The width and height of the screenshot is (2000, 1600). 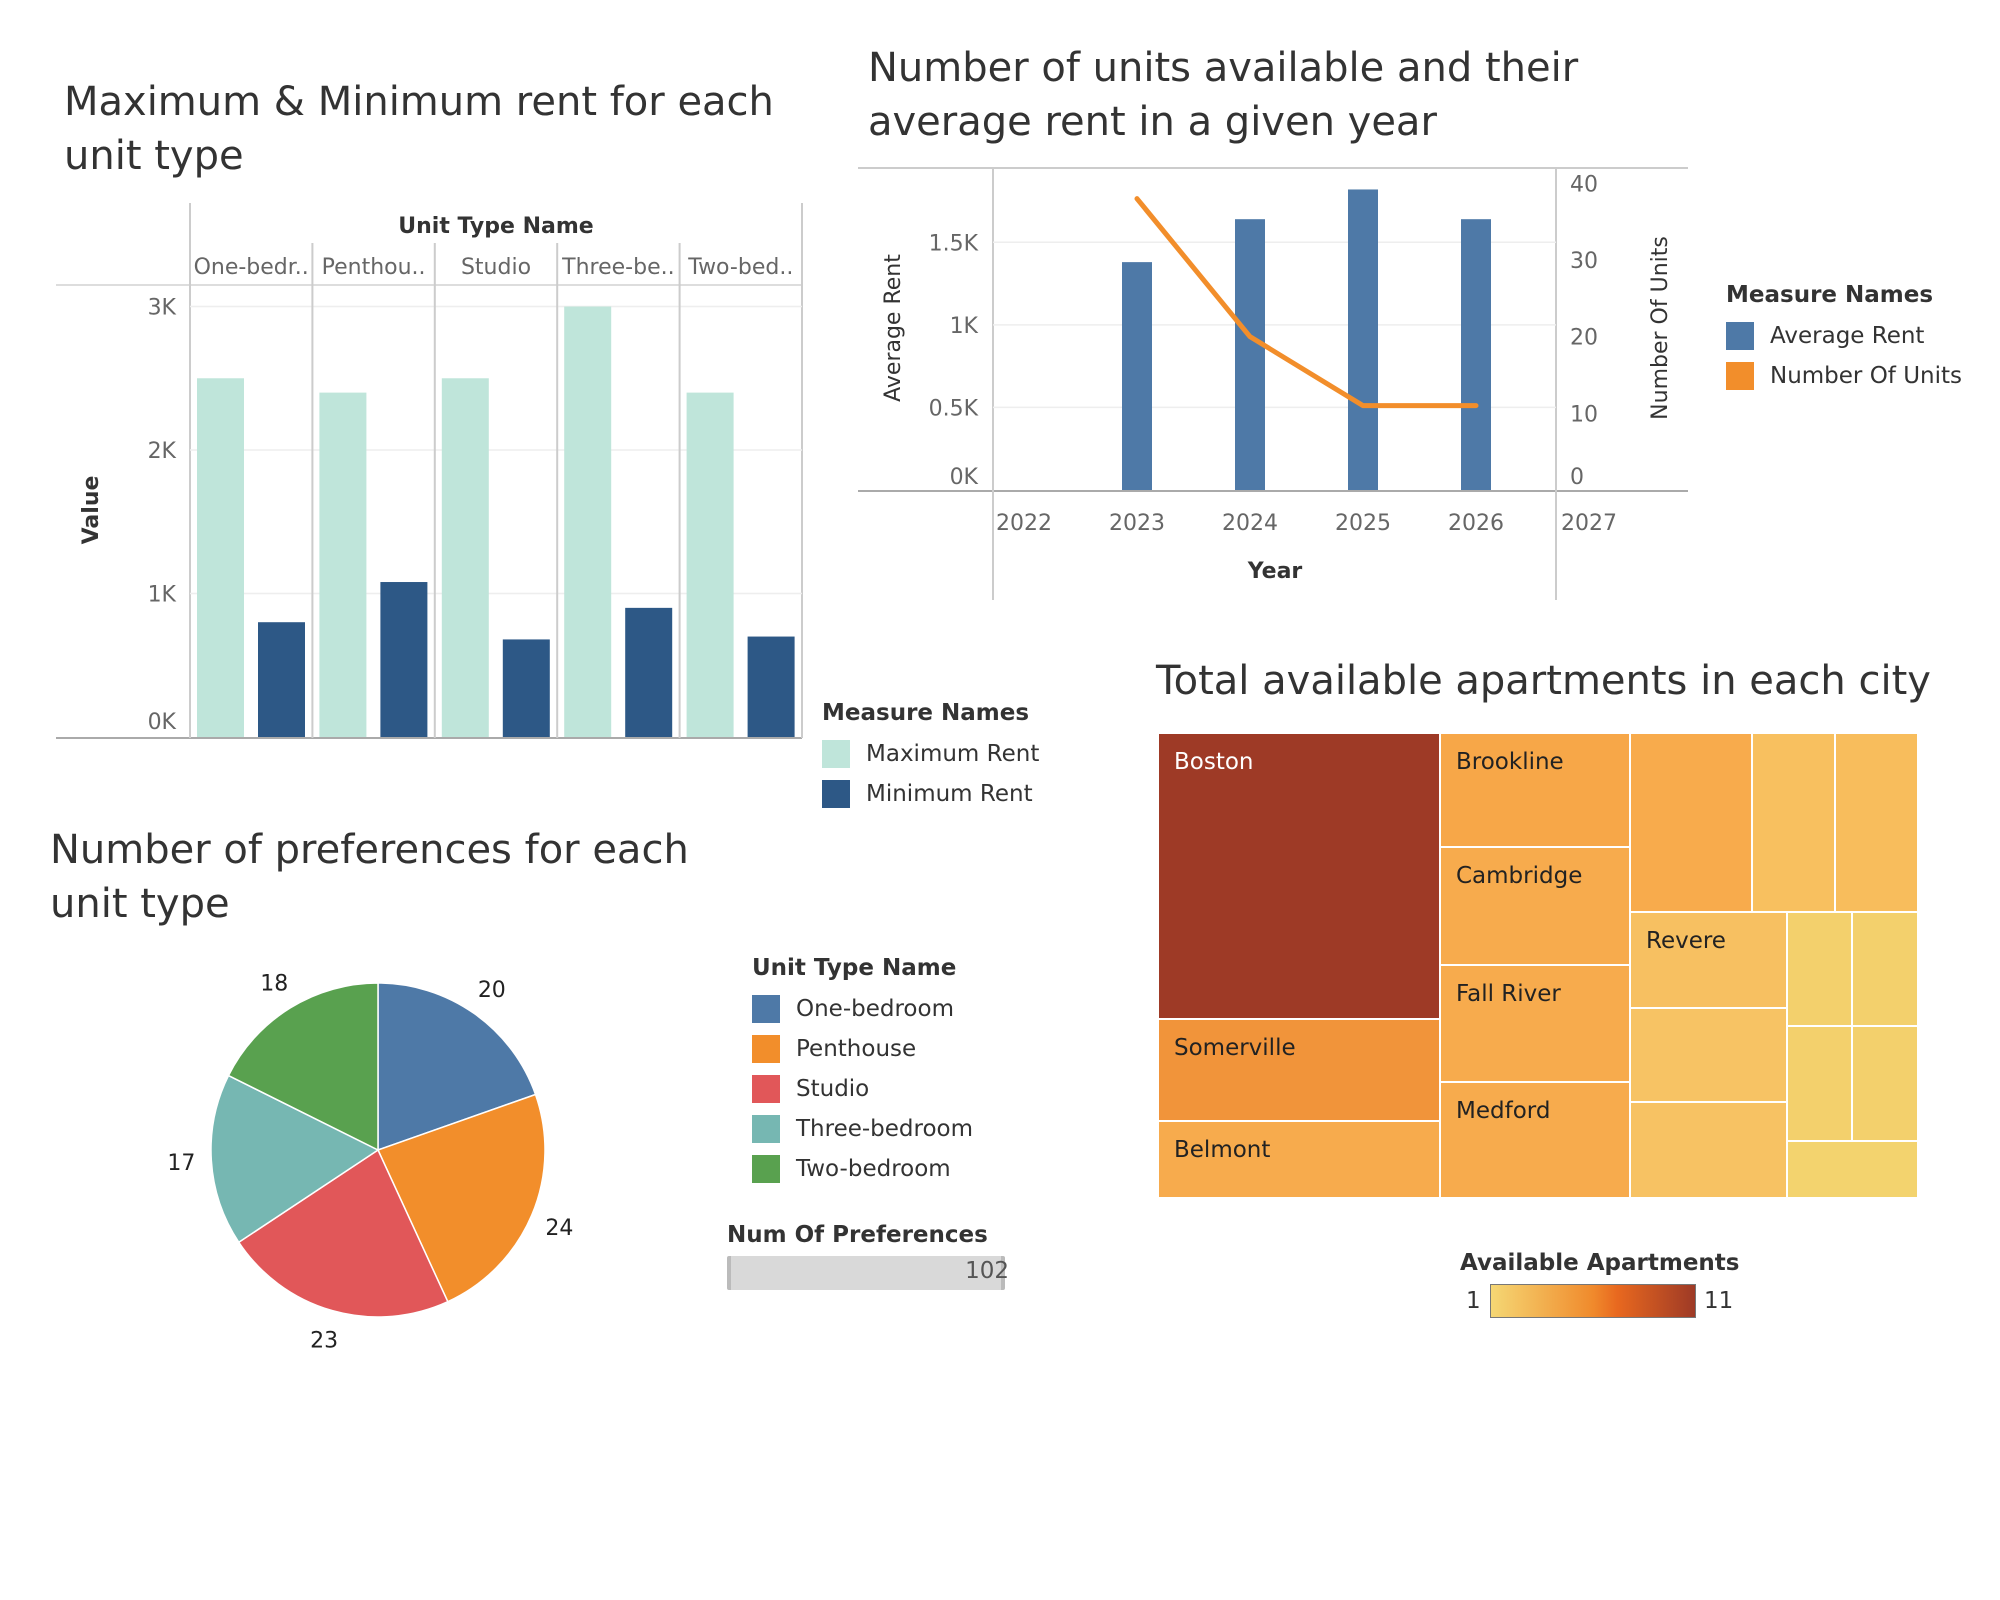 What do you see at coordinates (1519, 876) in the screenshot?
I see `treemap-cell-label: Cambridge` at bounding box center [1519, 876].